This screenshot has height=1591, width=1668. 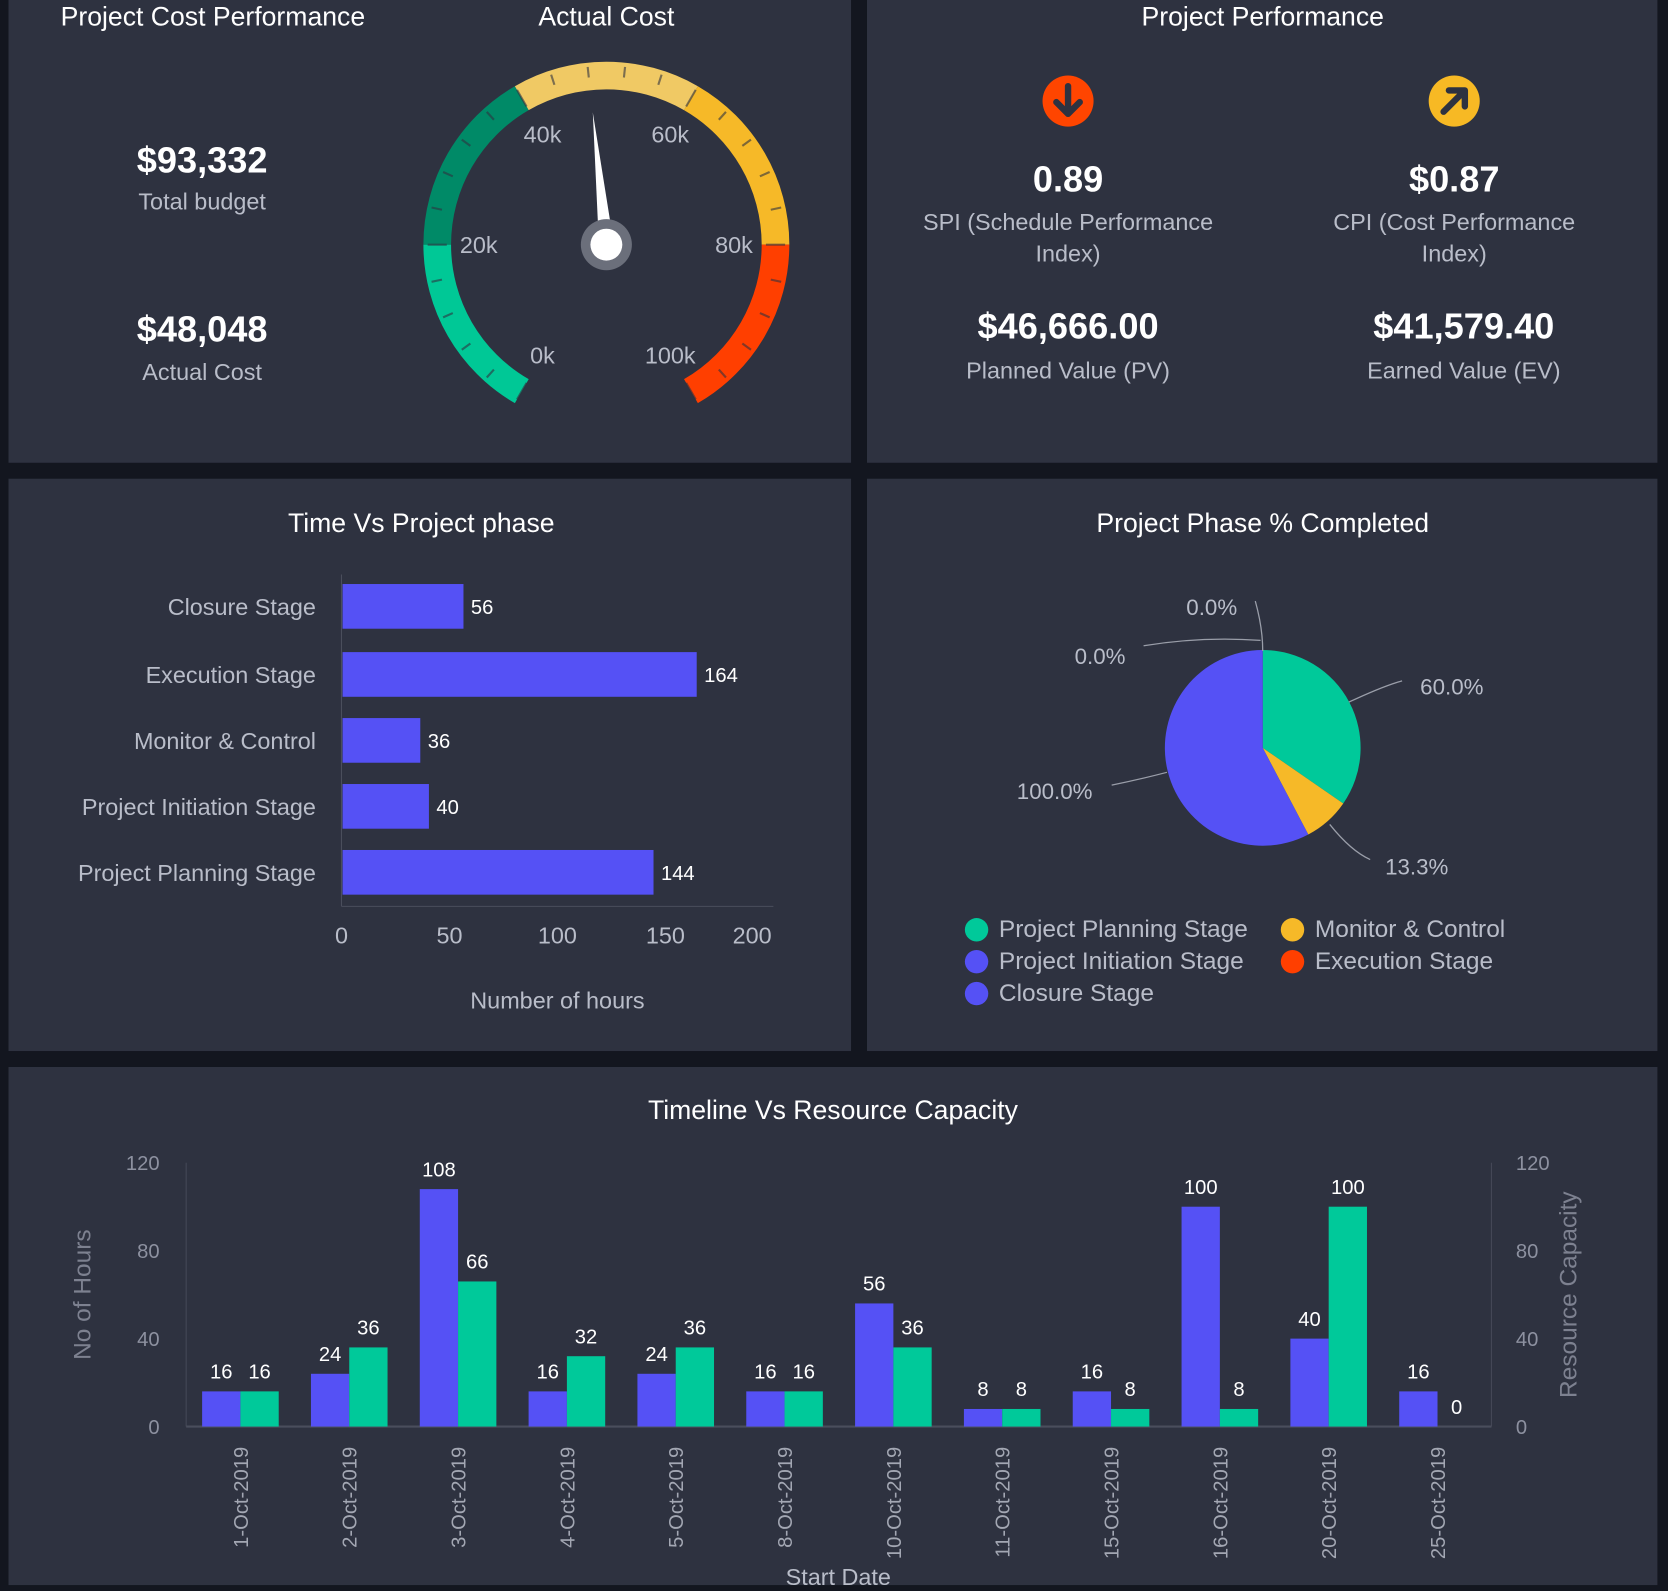 I want to click on gauge-tick-label: 40k, so click(x=543, y=135).